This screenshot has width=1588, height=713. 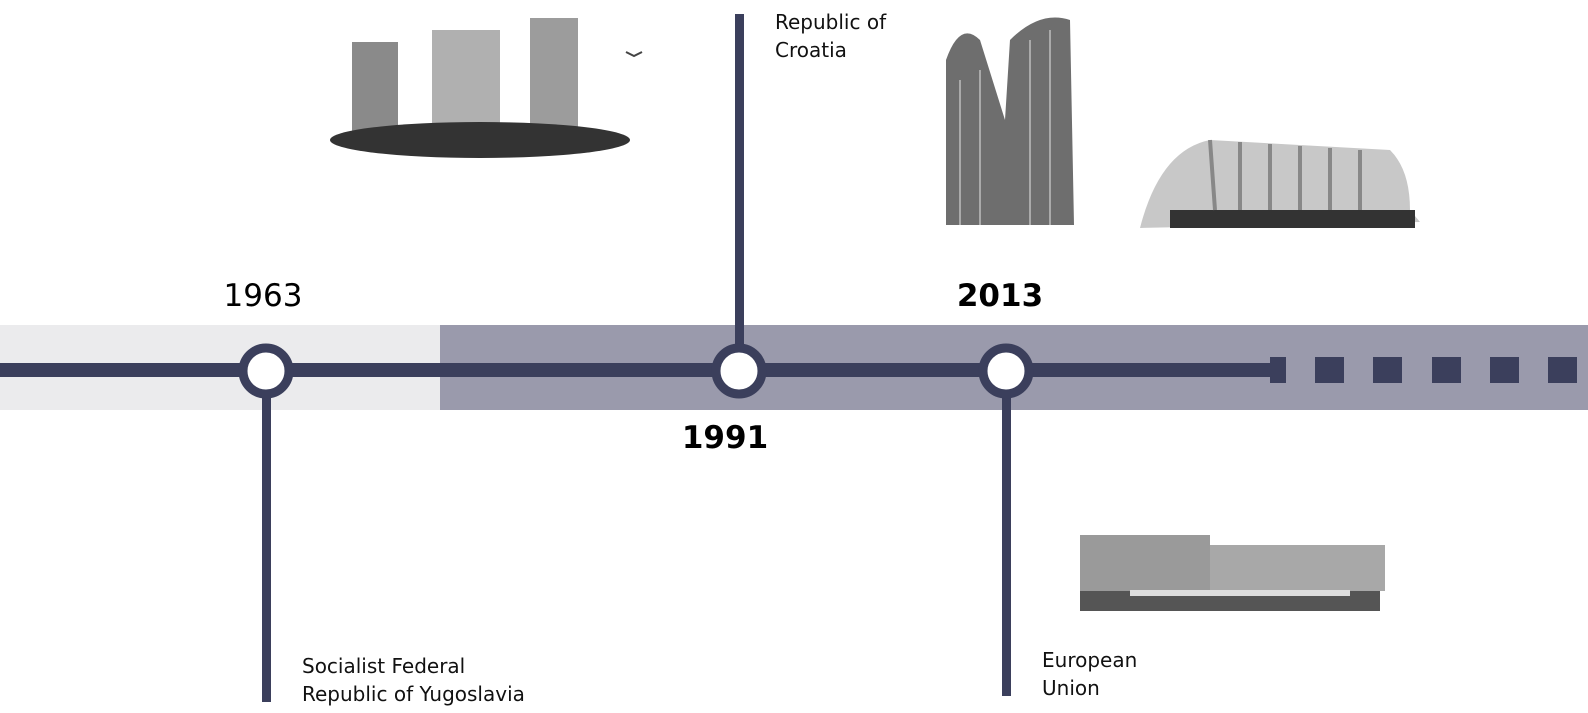 What do you see at coordinates (811, 50) in the screenshot?
I see `event-label: Croatia` at bounding box center [811, 50].